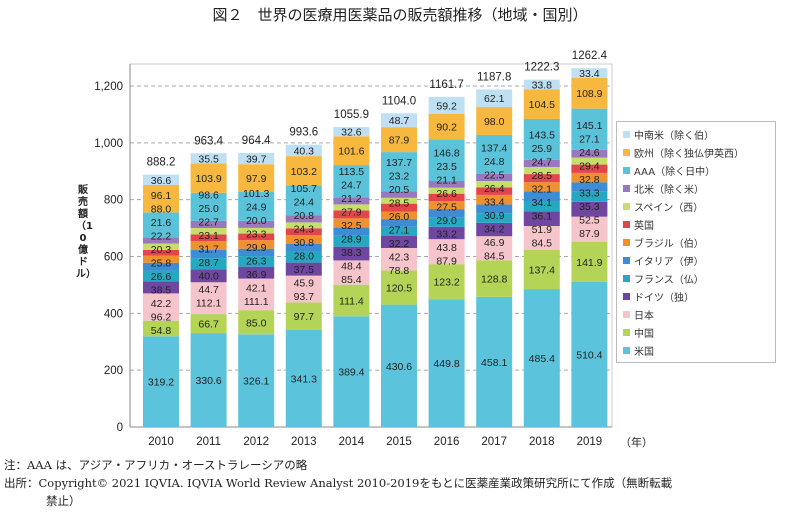 The height and width of the screenshot is (513, 800). Describe the element at coordinates (351, 199) in the screenshot. I see `data-label: 21.2` at that location.